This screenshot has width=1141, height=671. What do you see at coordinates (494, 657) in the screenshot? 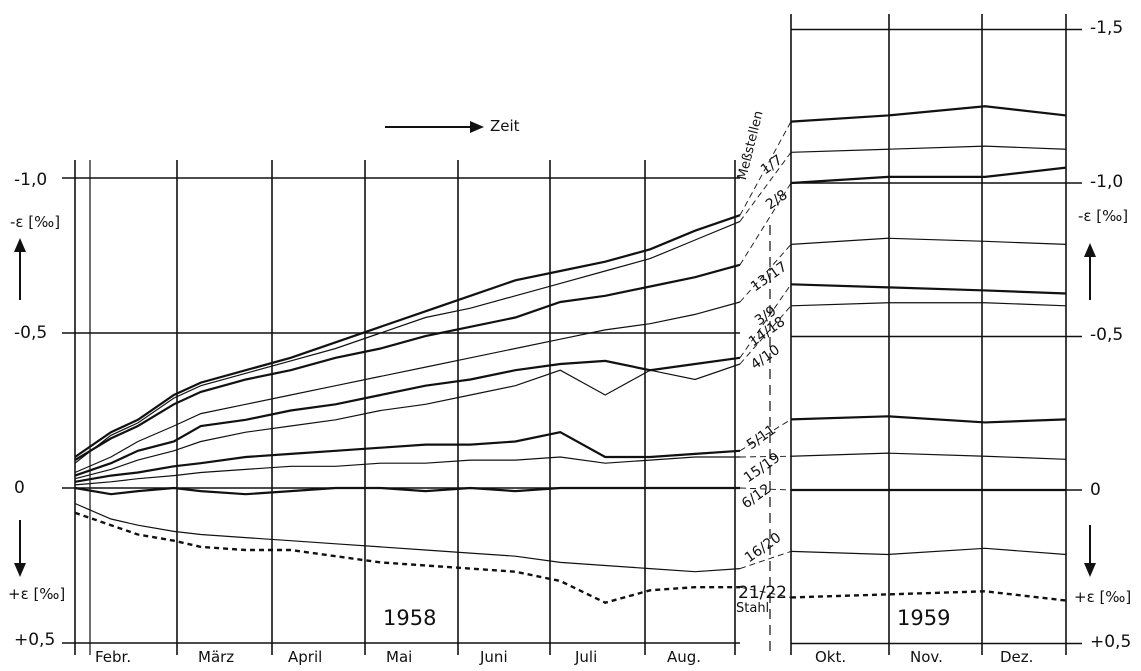
I see `month-label-1958: Juni` at bounding box center [494, 657].